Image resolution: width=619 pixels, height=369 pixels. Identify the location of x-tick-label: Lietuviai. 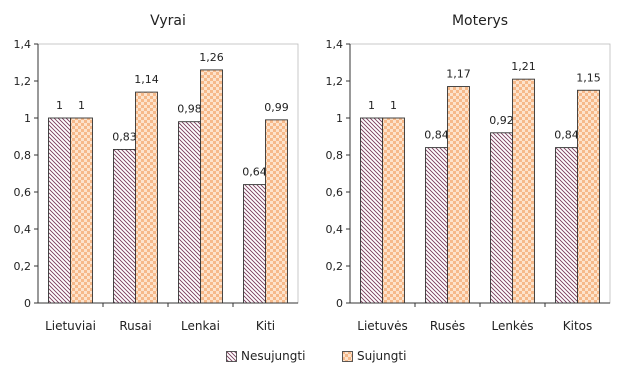
(70, 326).